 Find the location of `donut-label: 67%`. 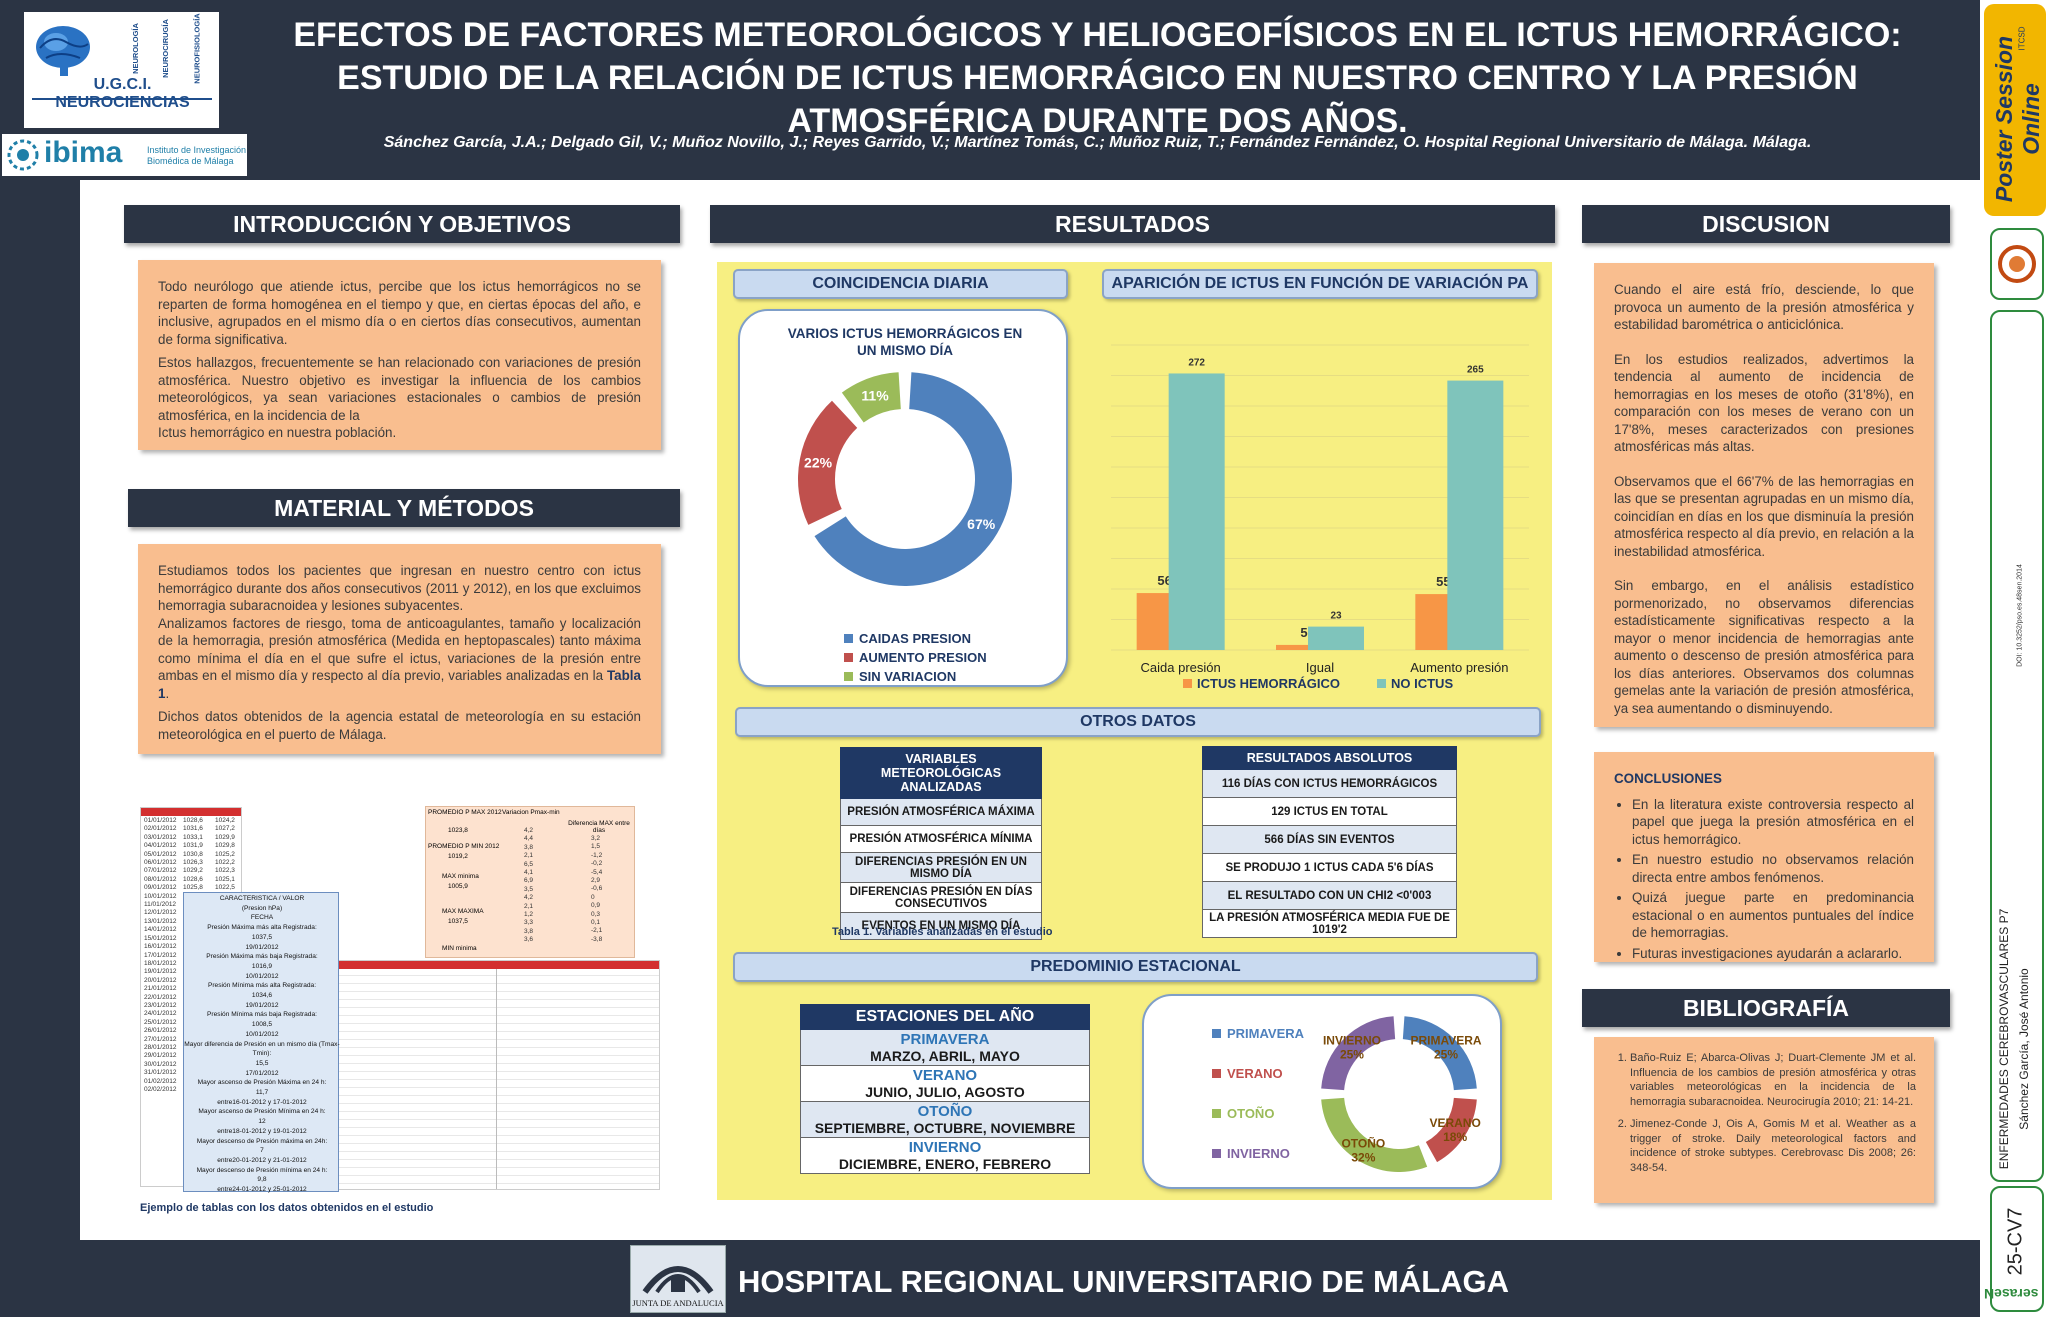

donut-label: 67% is located at coordinates (981, 524).